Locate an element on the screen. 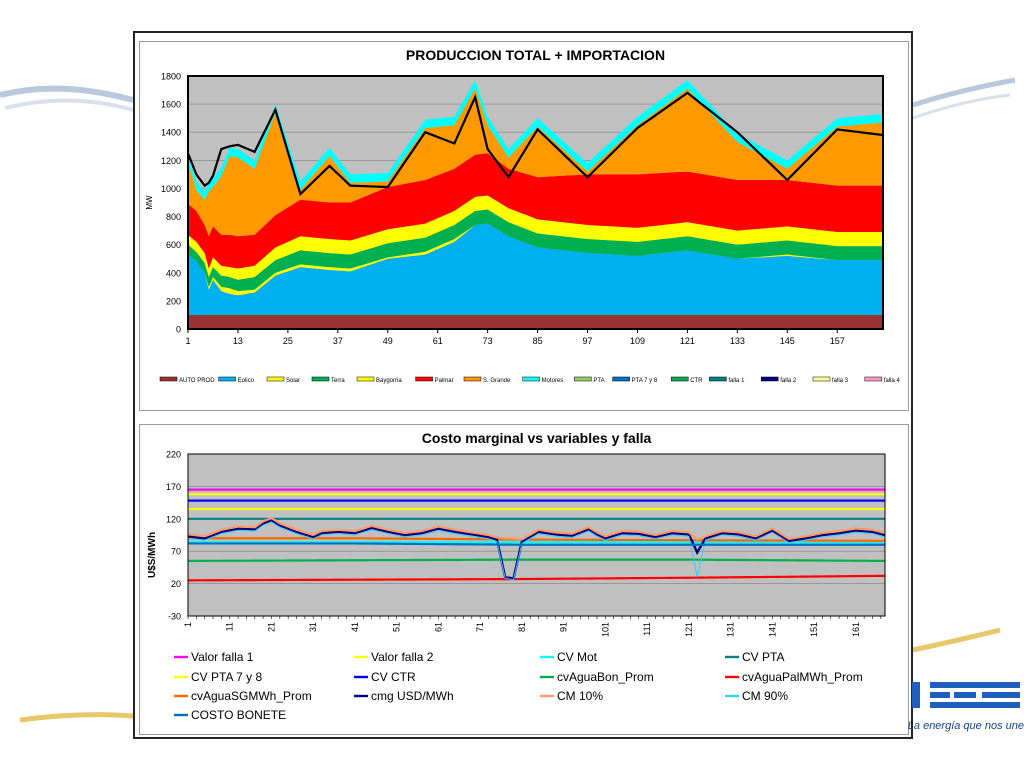 The width and height of the screenshot is (1024, 768). x-tick-label: 145 is located at coordinates (787, 341).